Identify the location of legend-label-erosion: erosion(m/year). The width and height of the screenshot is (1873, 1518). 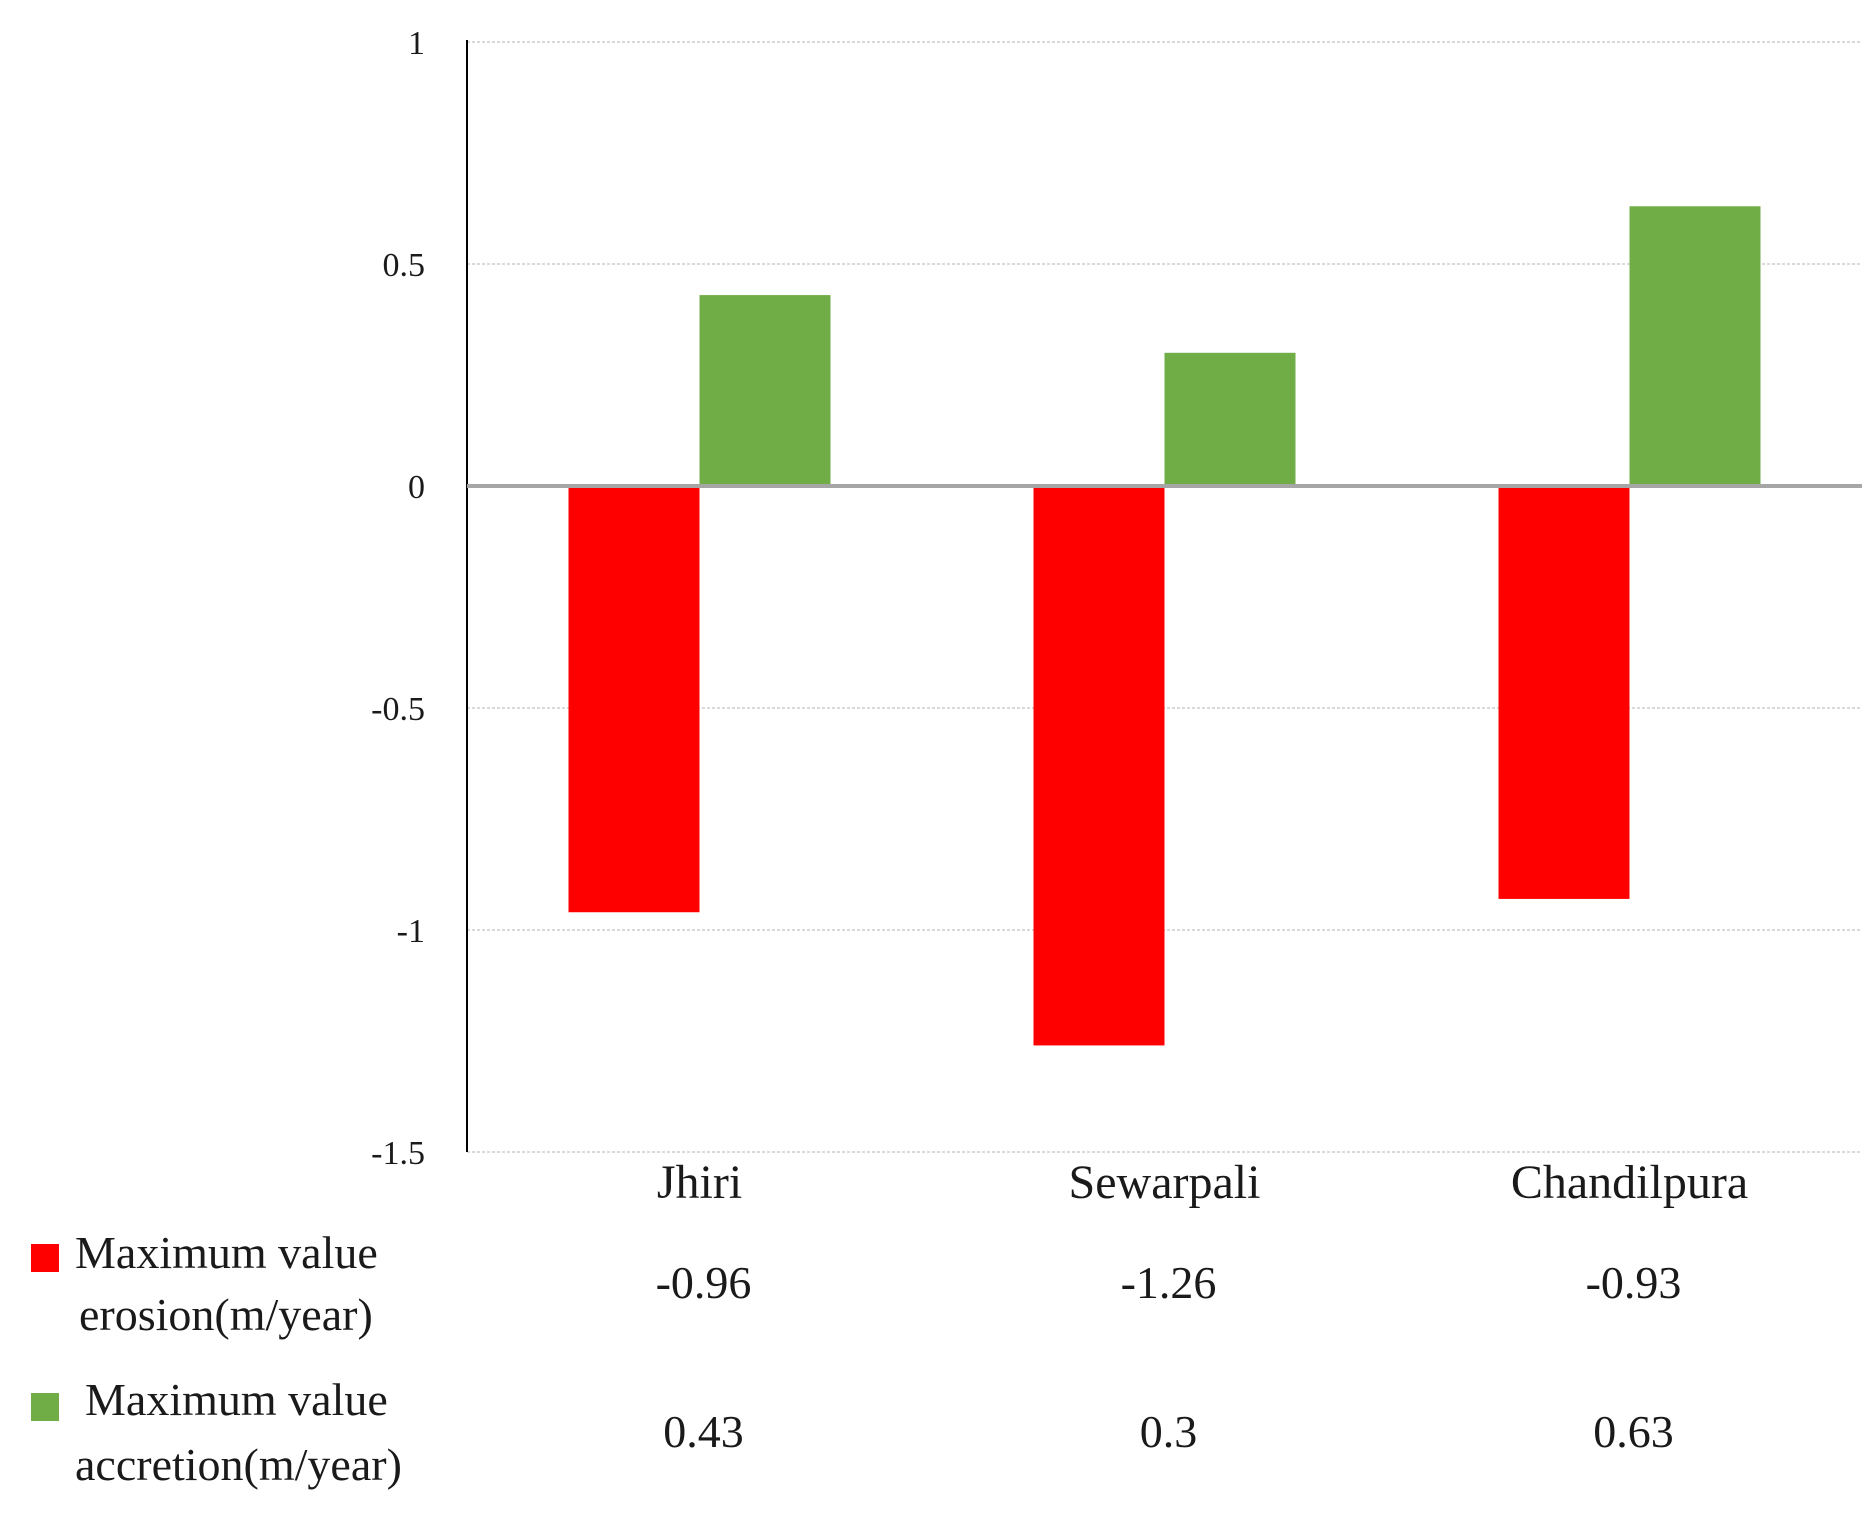
(226, 1314).